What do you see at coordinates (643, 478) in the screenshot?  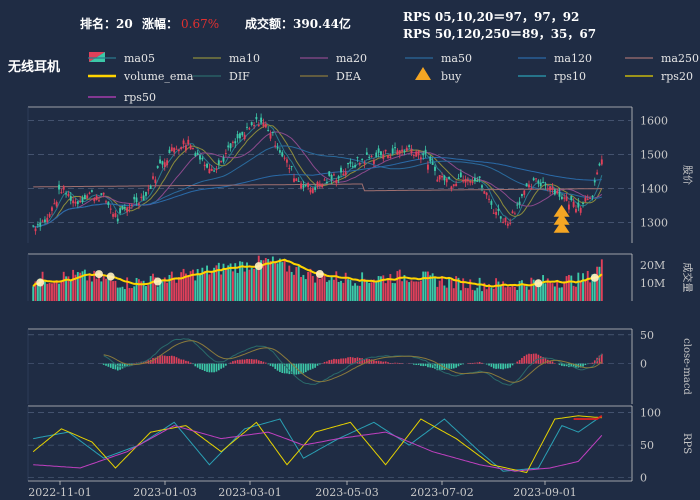 I see `rps-tick-label: 0` at bounding box center [643, 478].